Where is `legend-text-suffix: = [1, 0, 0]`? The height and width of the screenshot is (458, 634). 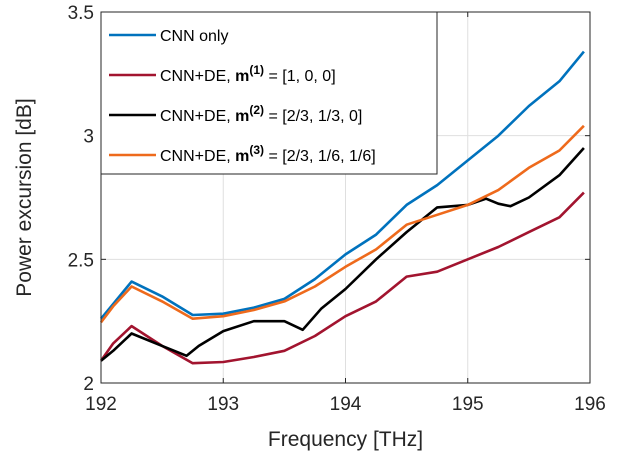 legend-text-suffix: = [1, 0, 0] is located at coordinates (300, 76).